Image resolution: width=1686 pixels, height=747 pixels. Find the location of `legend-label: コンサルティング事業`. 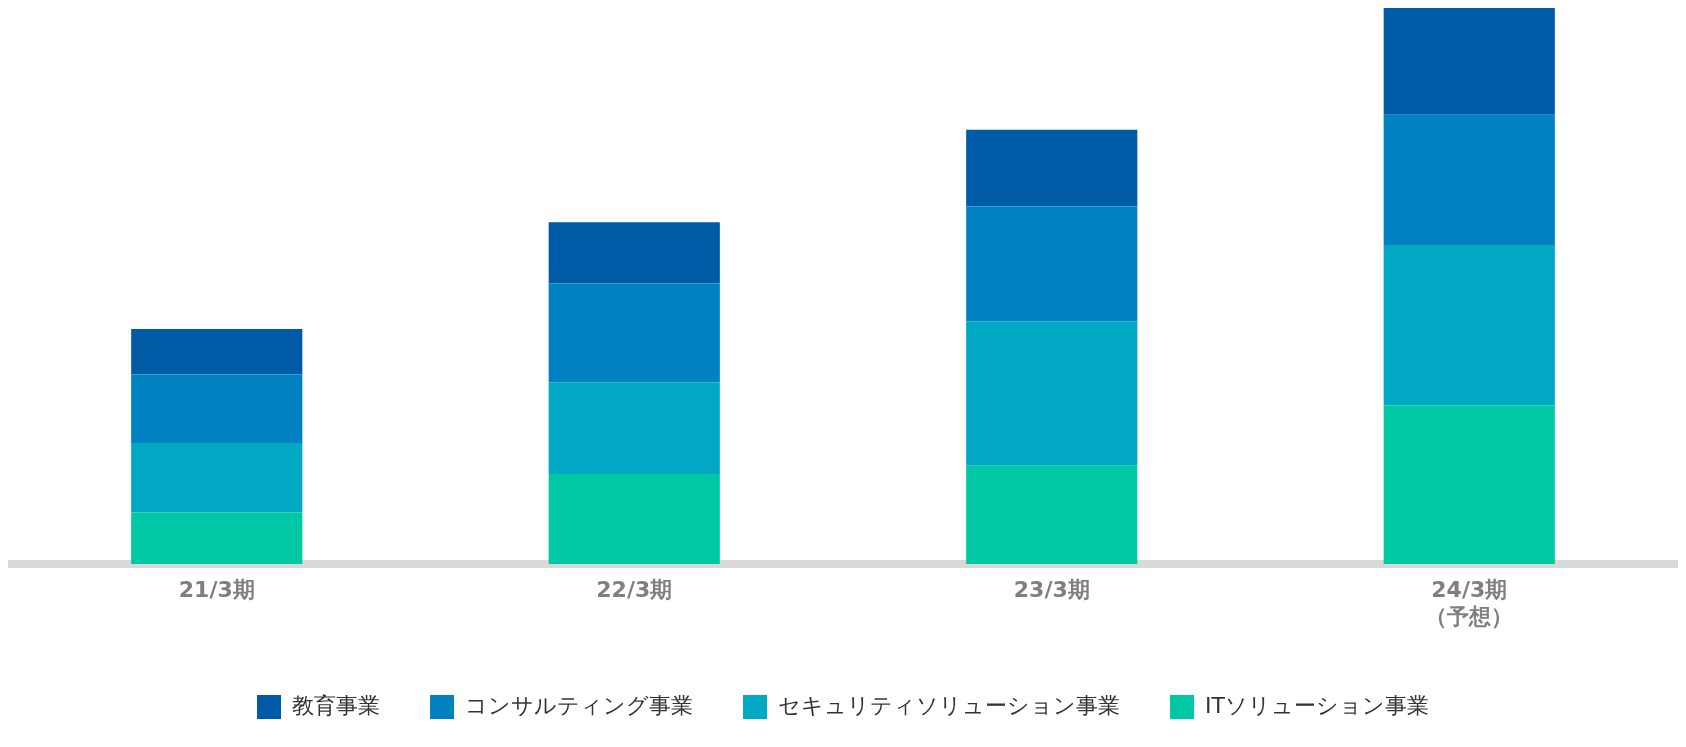

legend-label: コンサルティング事業 is located at coordinates (579, 705).